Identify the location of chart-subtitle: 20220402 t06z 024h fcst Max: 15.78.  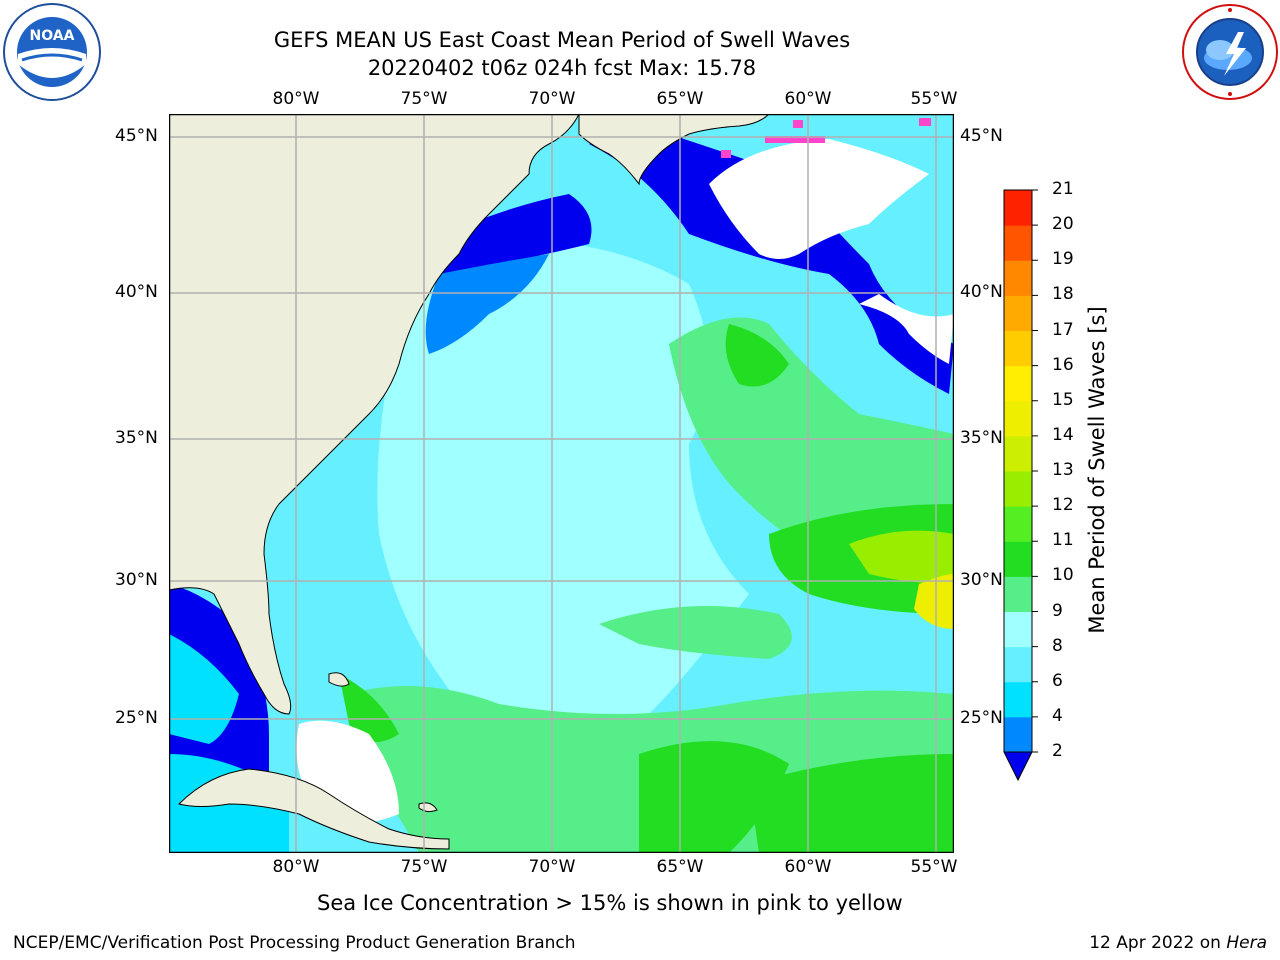
(562, 68).